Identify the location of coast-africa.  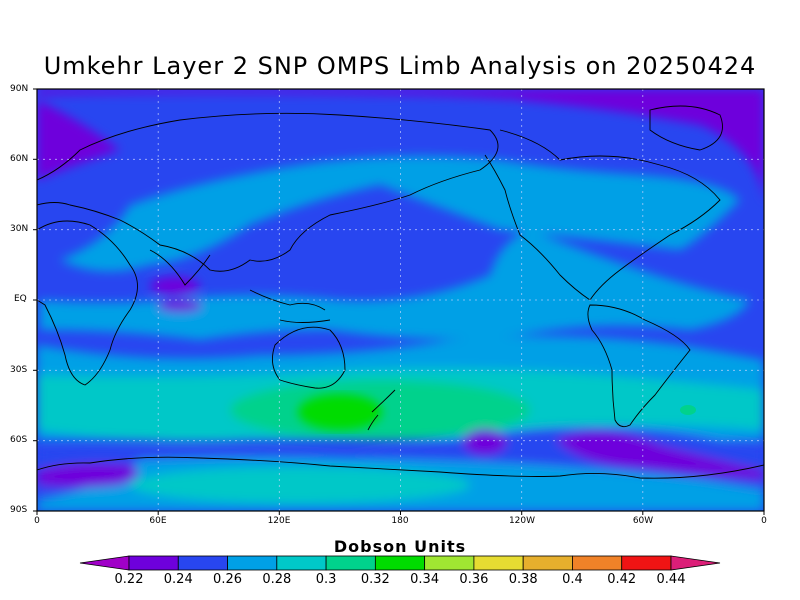
(87, 303).